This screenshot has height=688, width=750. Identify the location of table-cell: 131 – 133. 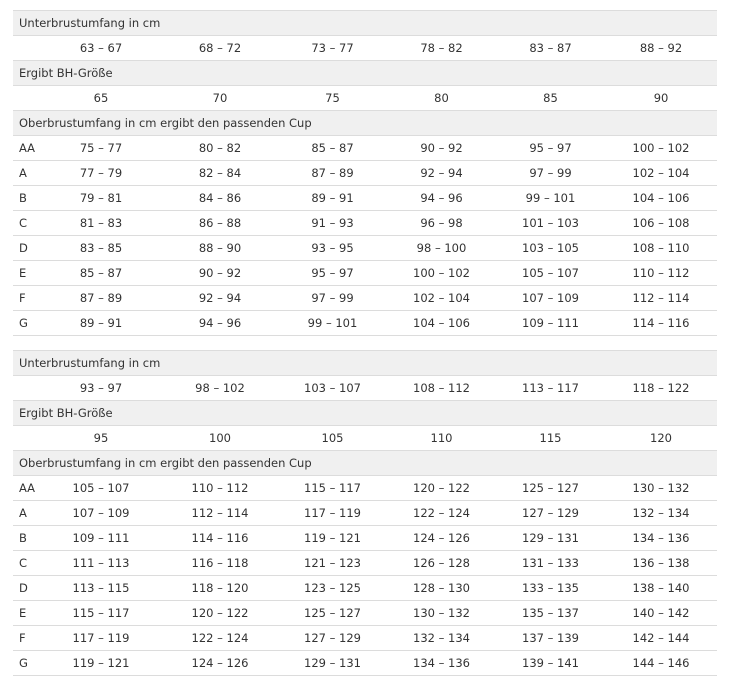
(550, 563).